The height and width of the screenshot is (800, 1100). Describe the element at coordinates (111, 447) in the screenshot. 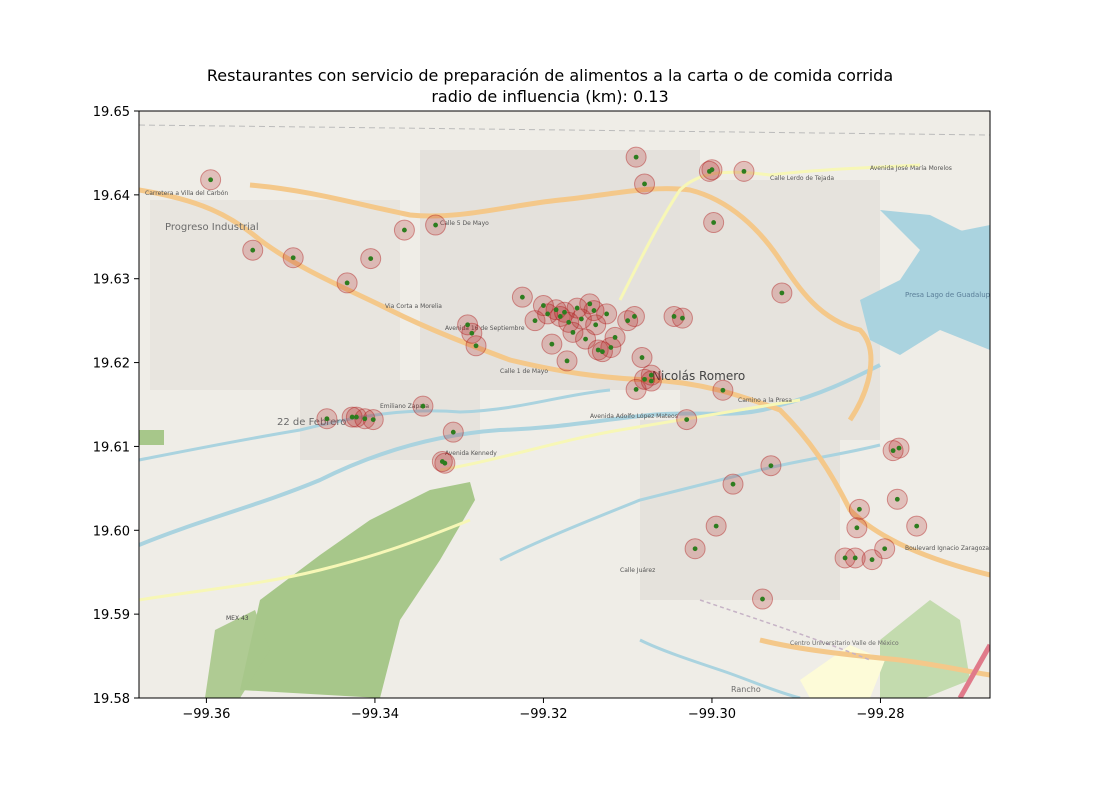

I see `y-tick-label: 19.61` at that location.